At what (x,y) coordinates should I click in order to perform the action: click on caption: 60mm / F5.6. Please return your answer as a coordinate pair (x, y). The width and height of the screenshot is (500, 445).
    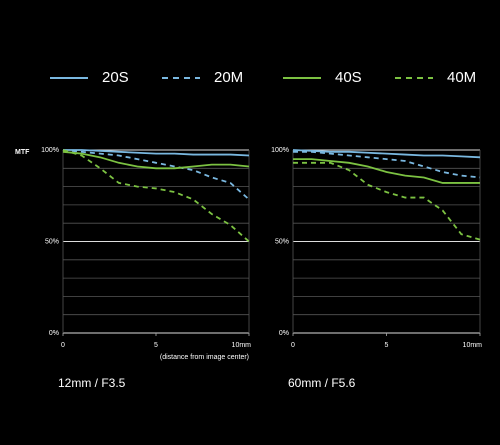
    Looking at the image, I should click on (322, 383).